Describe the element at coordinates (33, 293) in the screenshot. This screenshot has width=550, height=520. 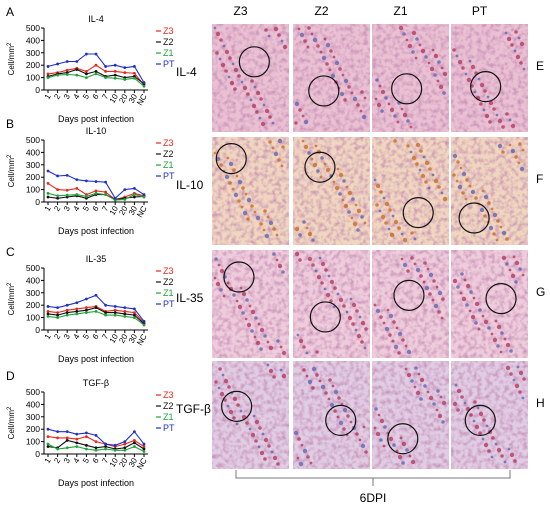
I see `y-tick-label: 300` at that location.